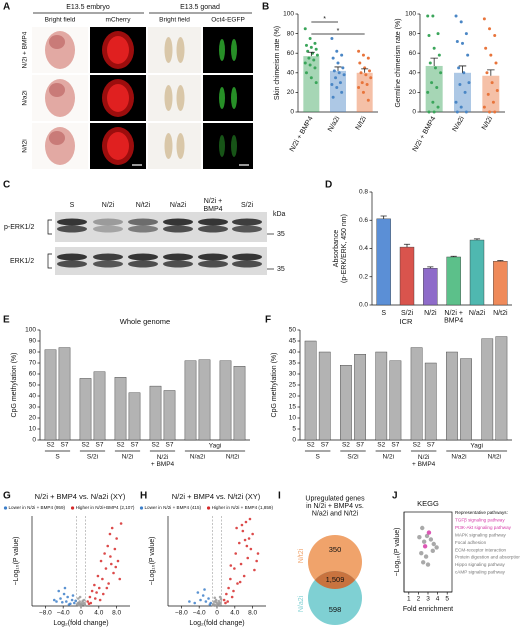  I want to click on overlap-region, so click(335, 580).